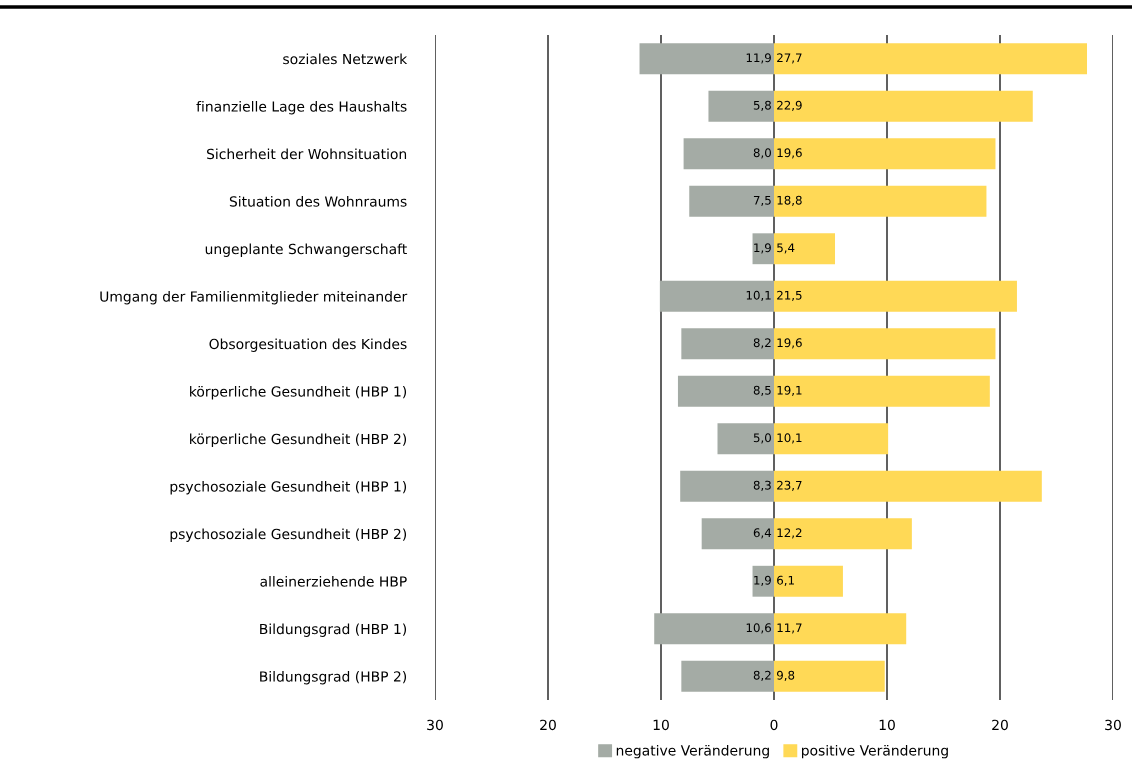 This screenshot has width=1132, height=767. What do you see at coordinates (762, 200) in the screenshot?
I see `data-label: 7,5` at bounding box center [762, 200].